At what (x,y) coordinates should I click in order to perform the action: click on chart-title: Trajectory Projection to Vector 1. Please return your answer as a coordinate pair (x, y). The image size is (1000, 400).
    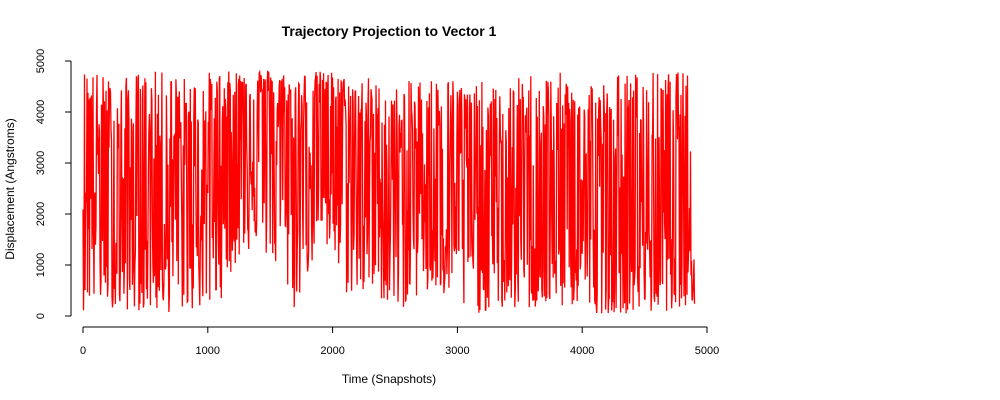
    Looking at the image, I should click on (389, 31).